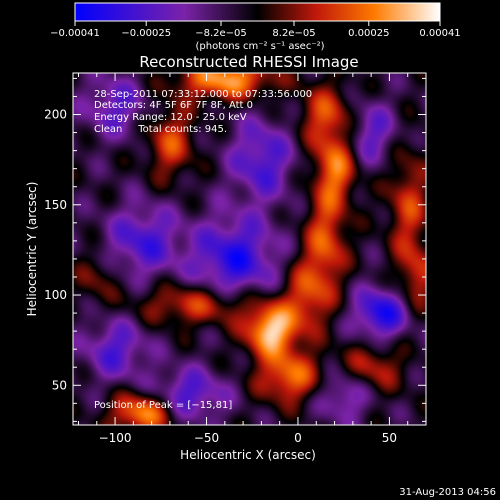 This screenshot has width=500, height=500. I want to click on x-axis-label: Heliocentric X (arcsec), so click(248, 455).